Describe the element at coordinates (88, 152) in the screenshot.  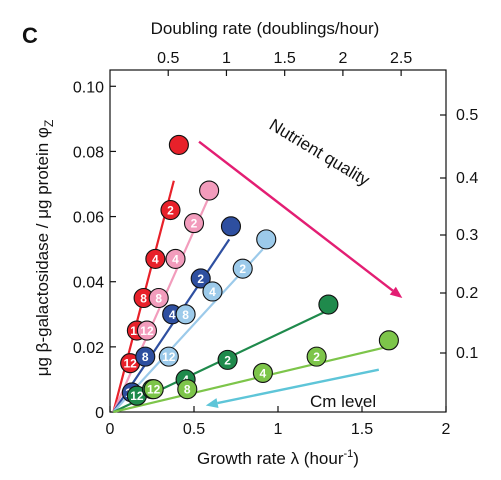
I see `y-tick-label: 0.08` at that location.